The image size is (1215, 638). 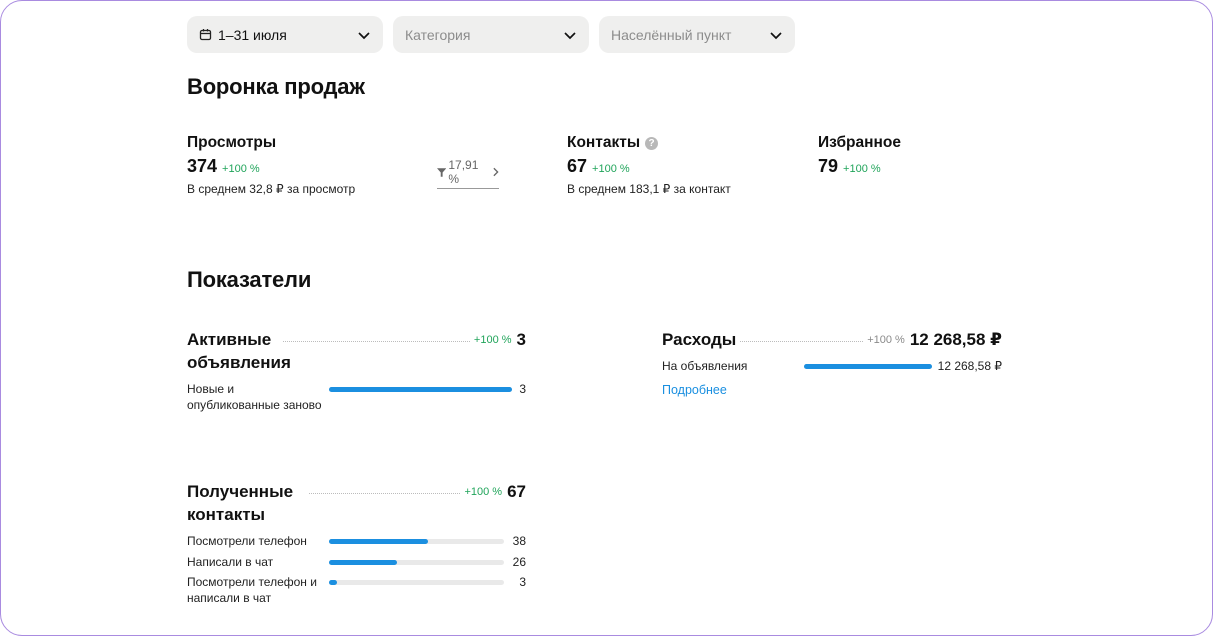 What do you see at coordinates (577, 166) in the screenshot?
I see `contacts-value: 67` at bounding box center [577, 166].